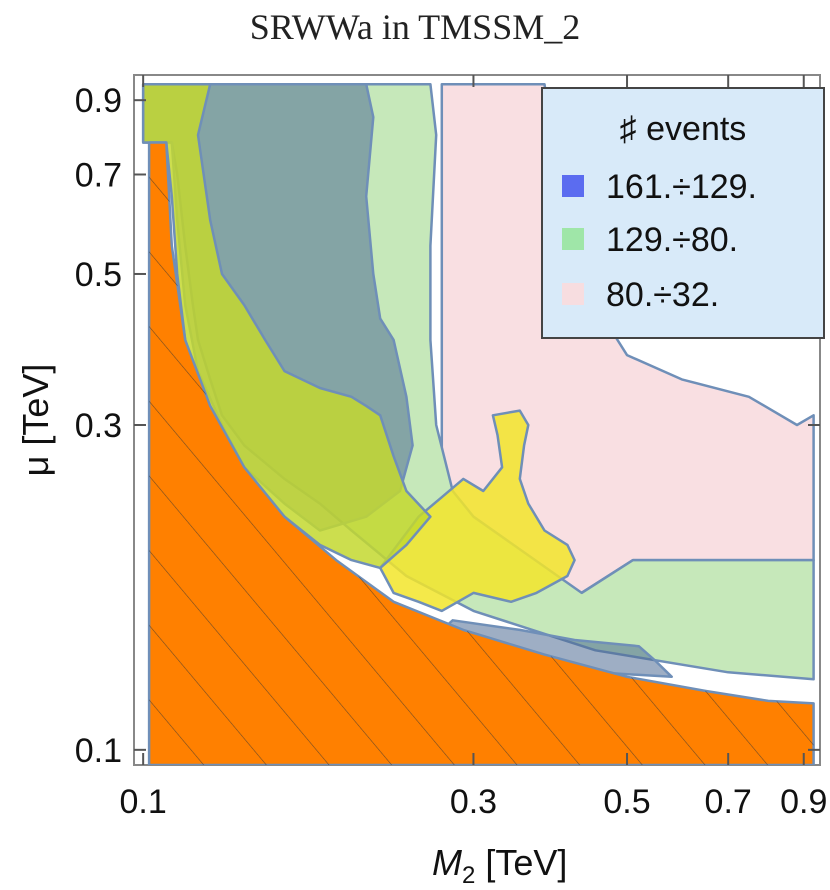  I want to click on y-tick-label: 0.7, so click(98, 175).